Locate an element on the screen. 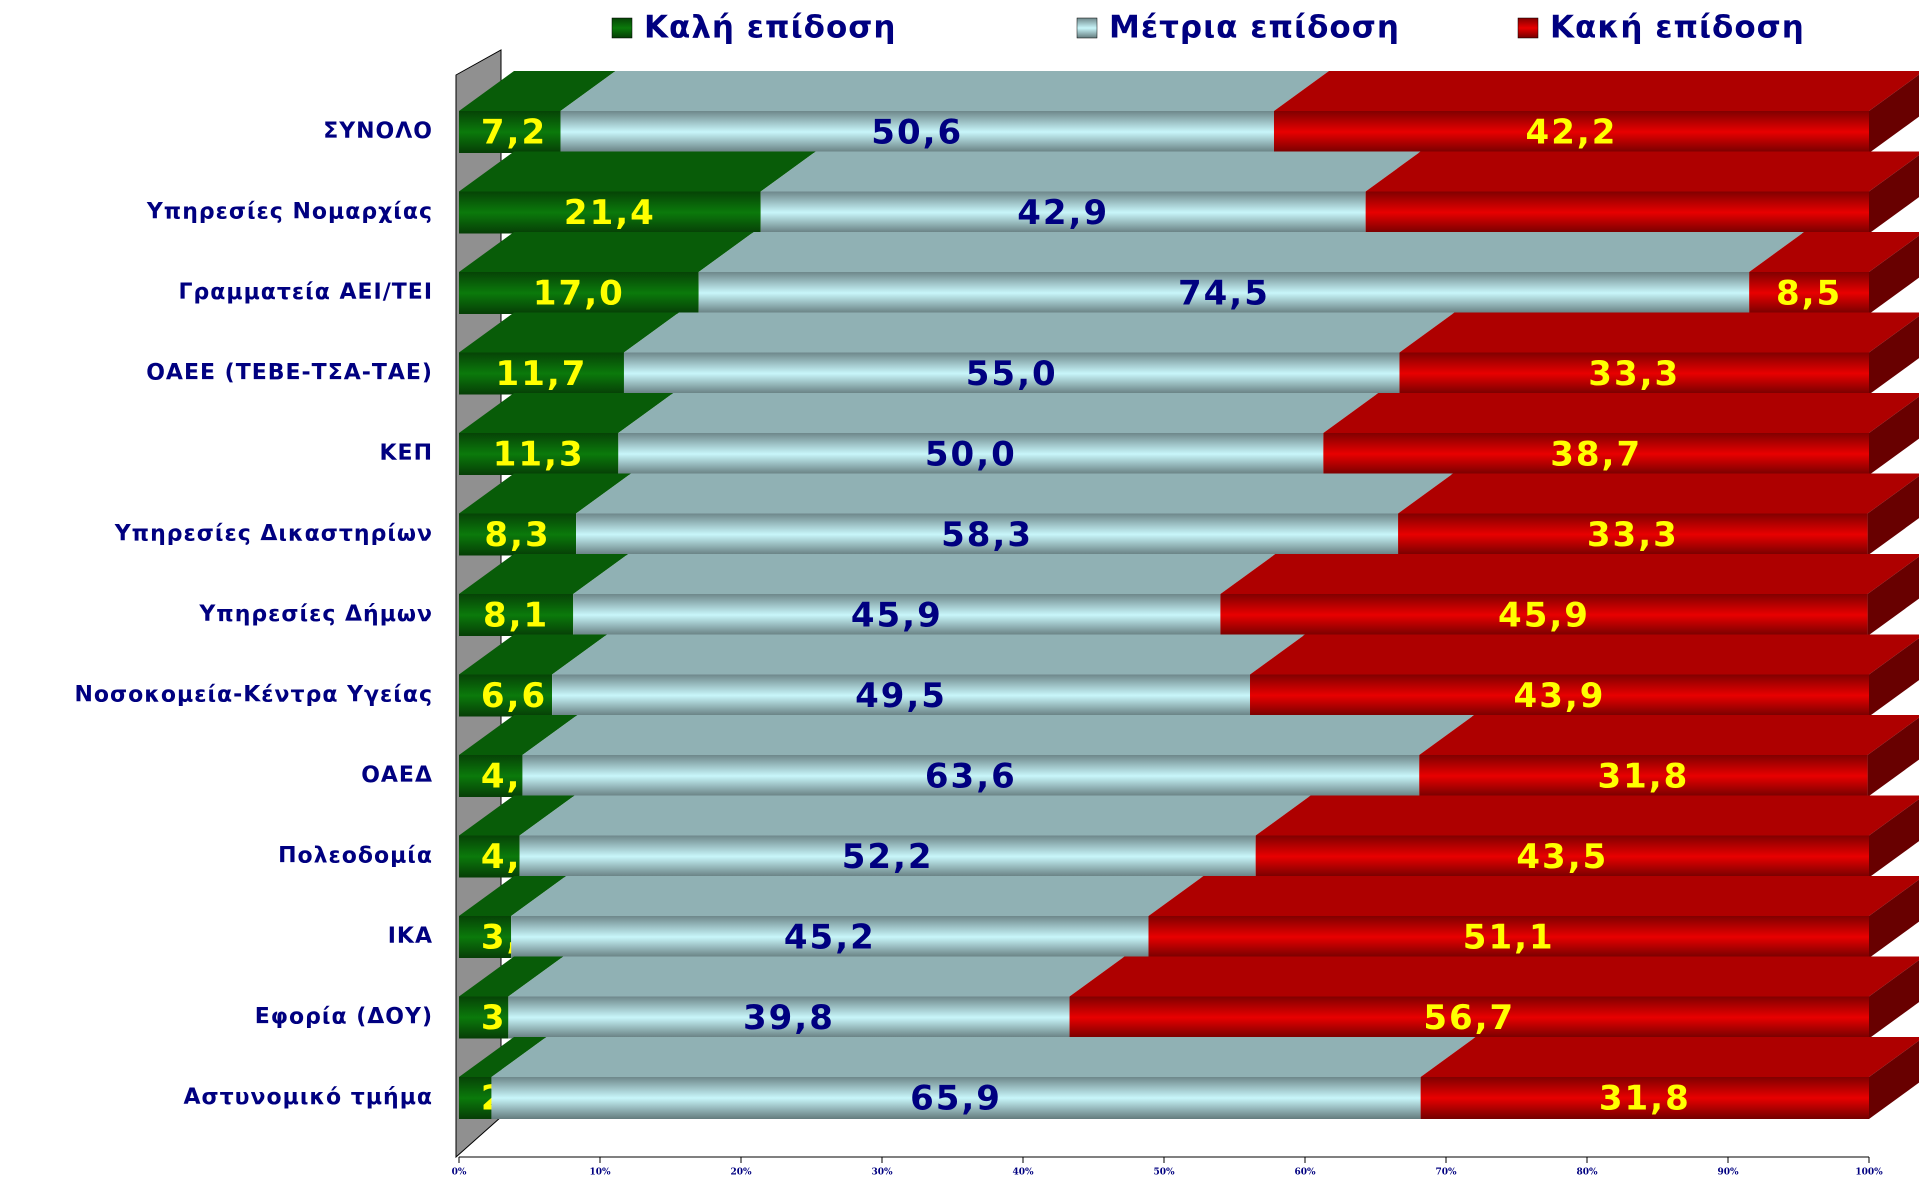 Image resolution: width=1919 pixels, height=1177 pixels. data-label: 11,3 is located at coordinates (539, 455).